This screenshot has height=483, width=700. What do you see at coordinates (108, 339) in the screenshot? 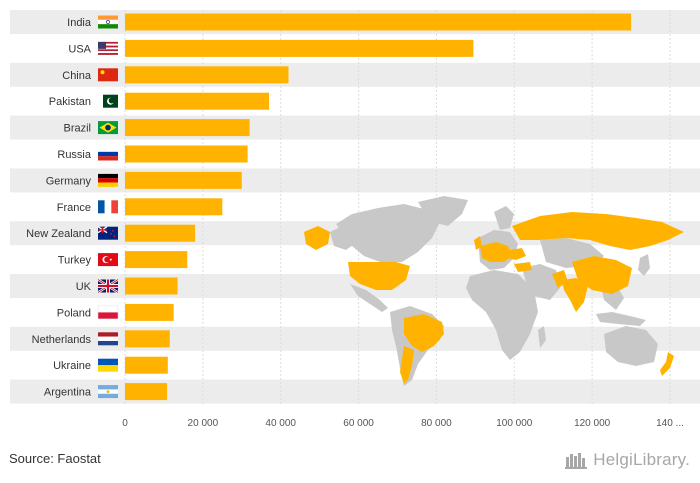
I see `flag-netherlands-icon` at bounding box center [108, 339].